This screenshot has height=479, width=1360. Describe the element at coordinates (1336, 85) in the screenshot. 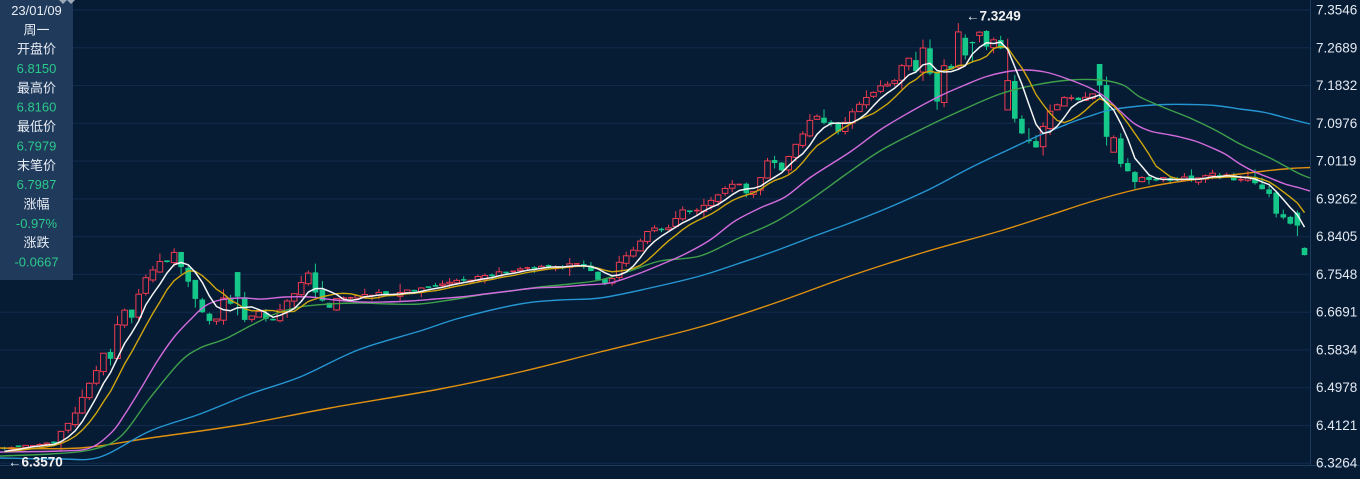

I see `svg-text: 7.1832` at that location.